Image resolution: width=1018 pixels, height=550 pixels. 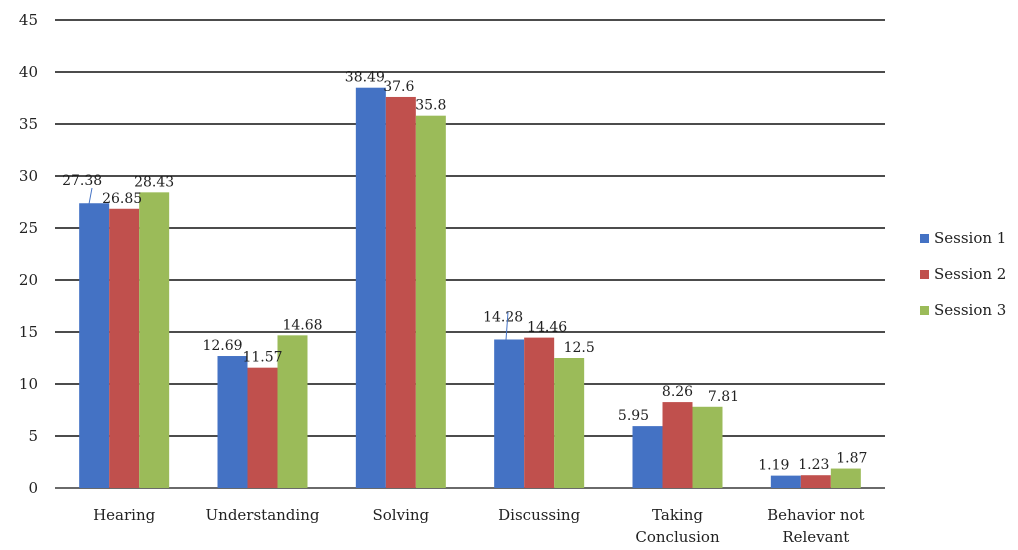 I want to click on y-axis-ticks: 0 5 10 15 20 25 30 35 40 45, so click(x=28, y=254).